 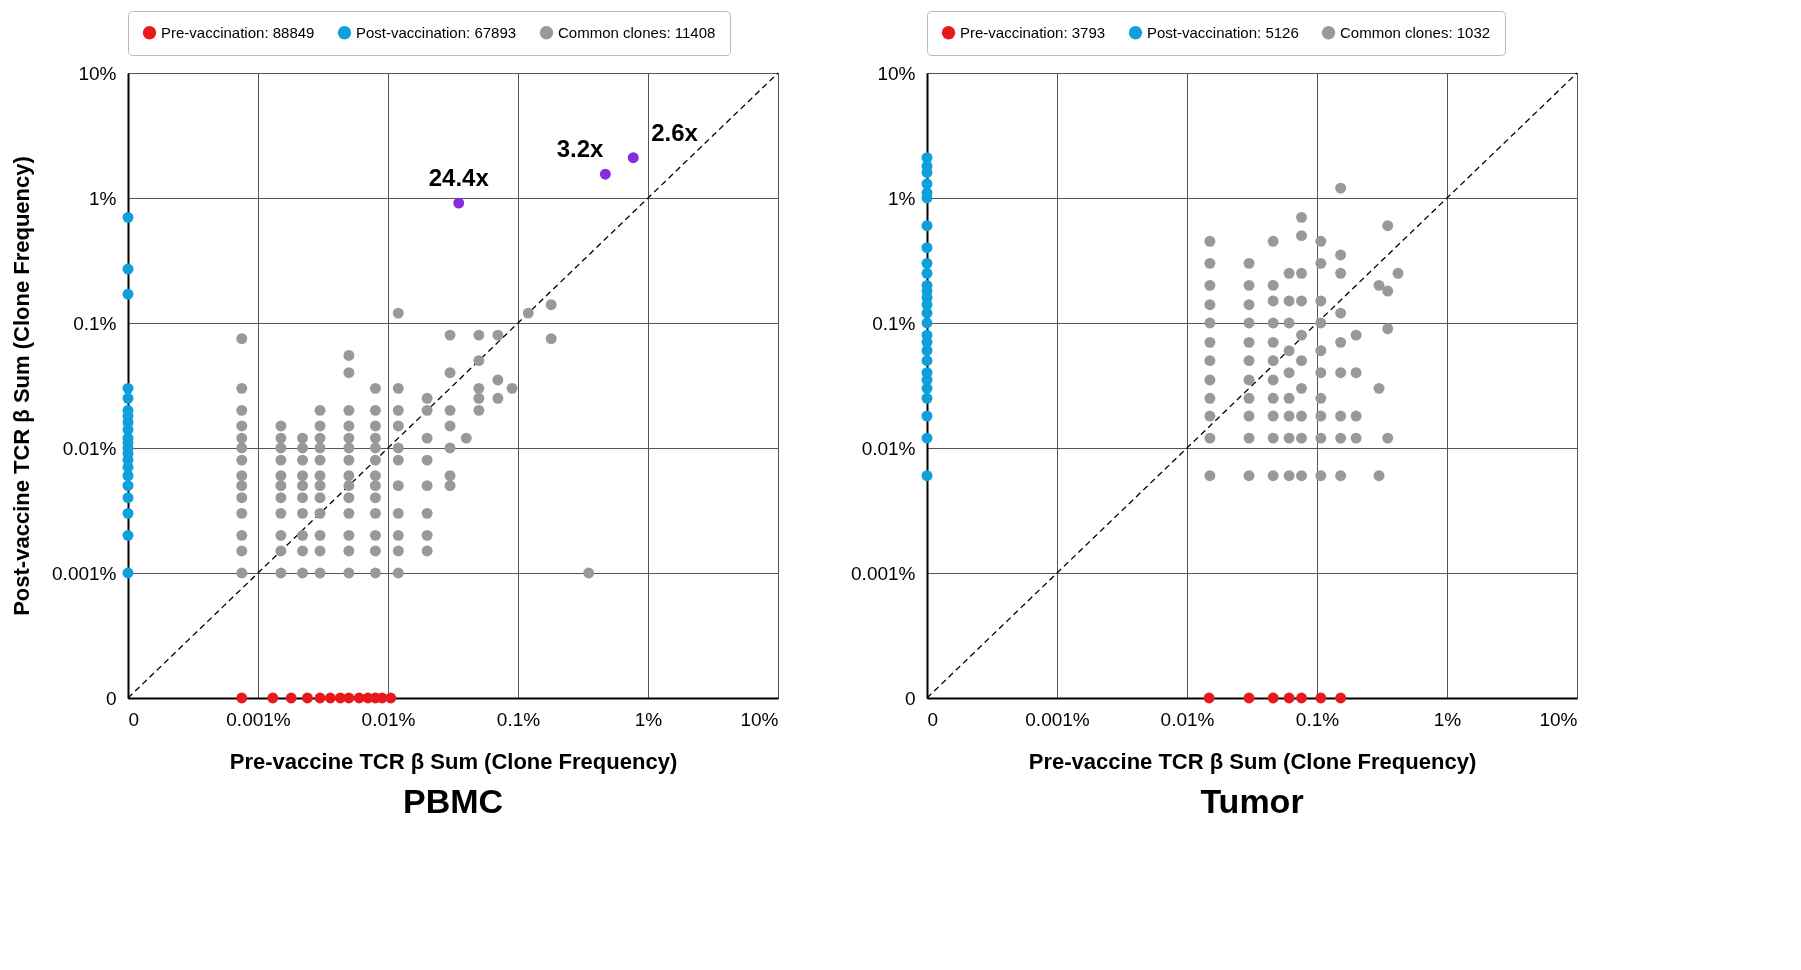 What do you see at coordinates (1223, 32) in the screenshot?
I see `legend-label: Post-vaccination: 5126` at bounding box center [1223, 32].